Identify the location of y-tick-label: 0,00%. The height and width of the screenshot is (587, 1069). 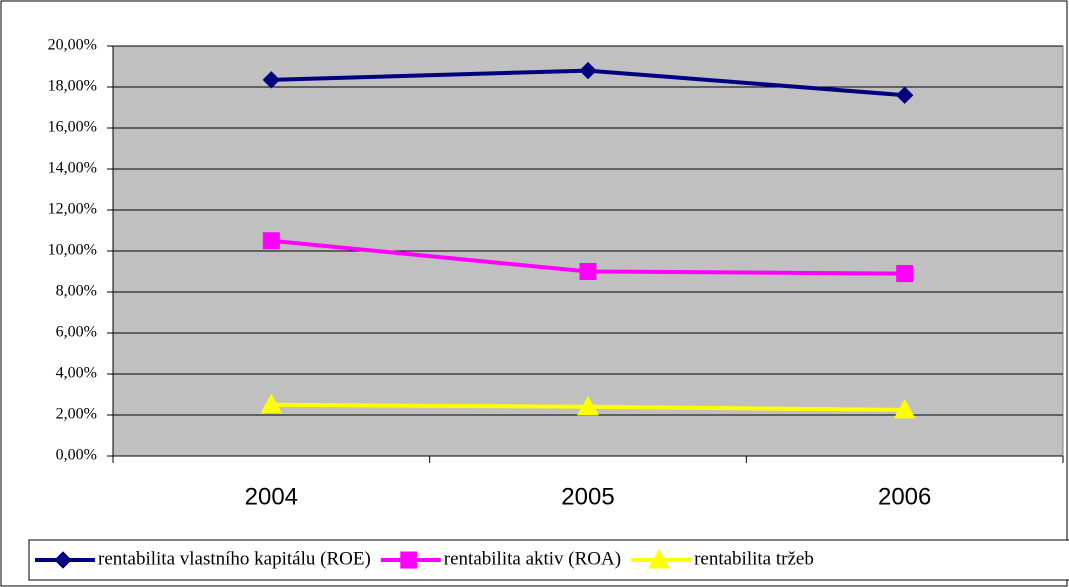
(76, 455).